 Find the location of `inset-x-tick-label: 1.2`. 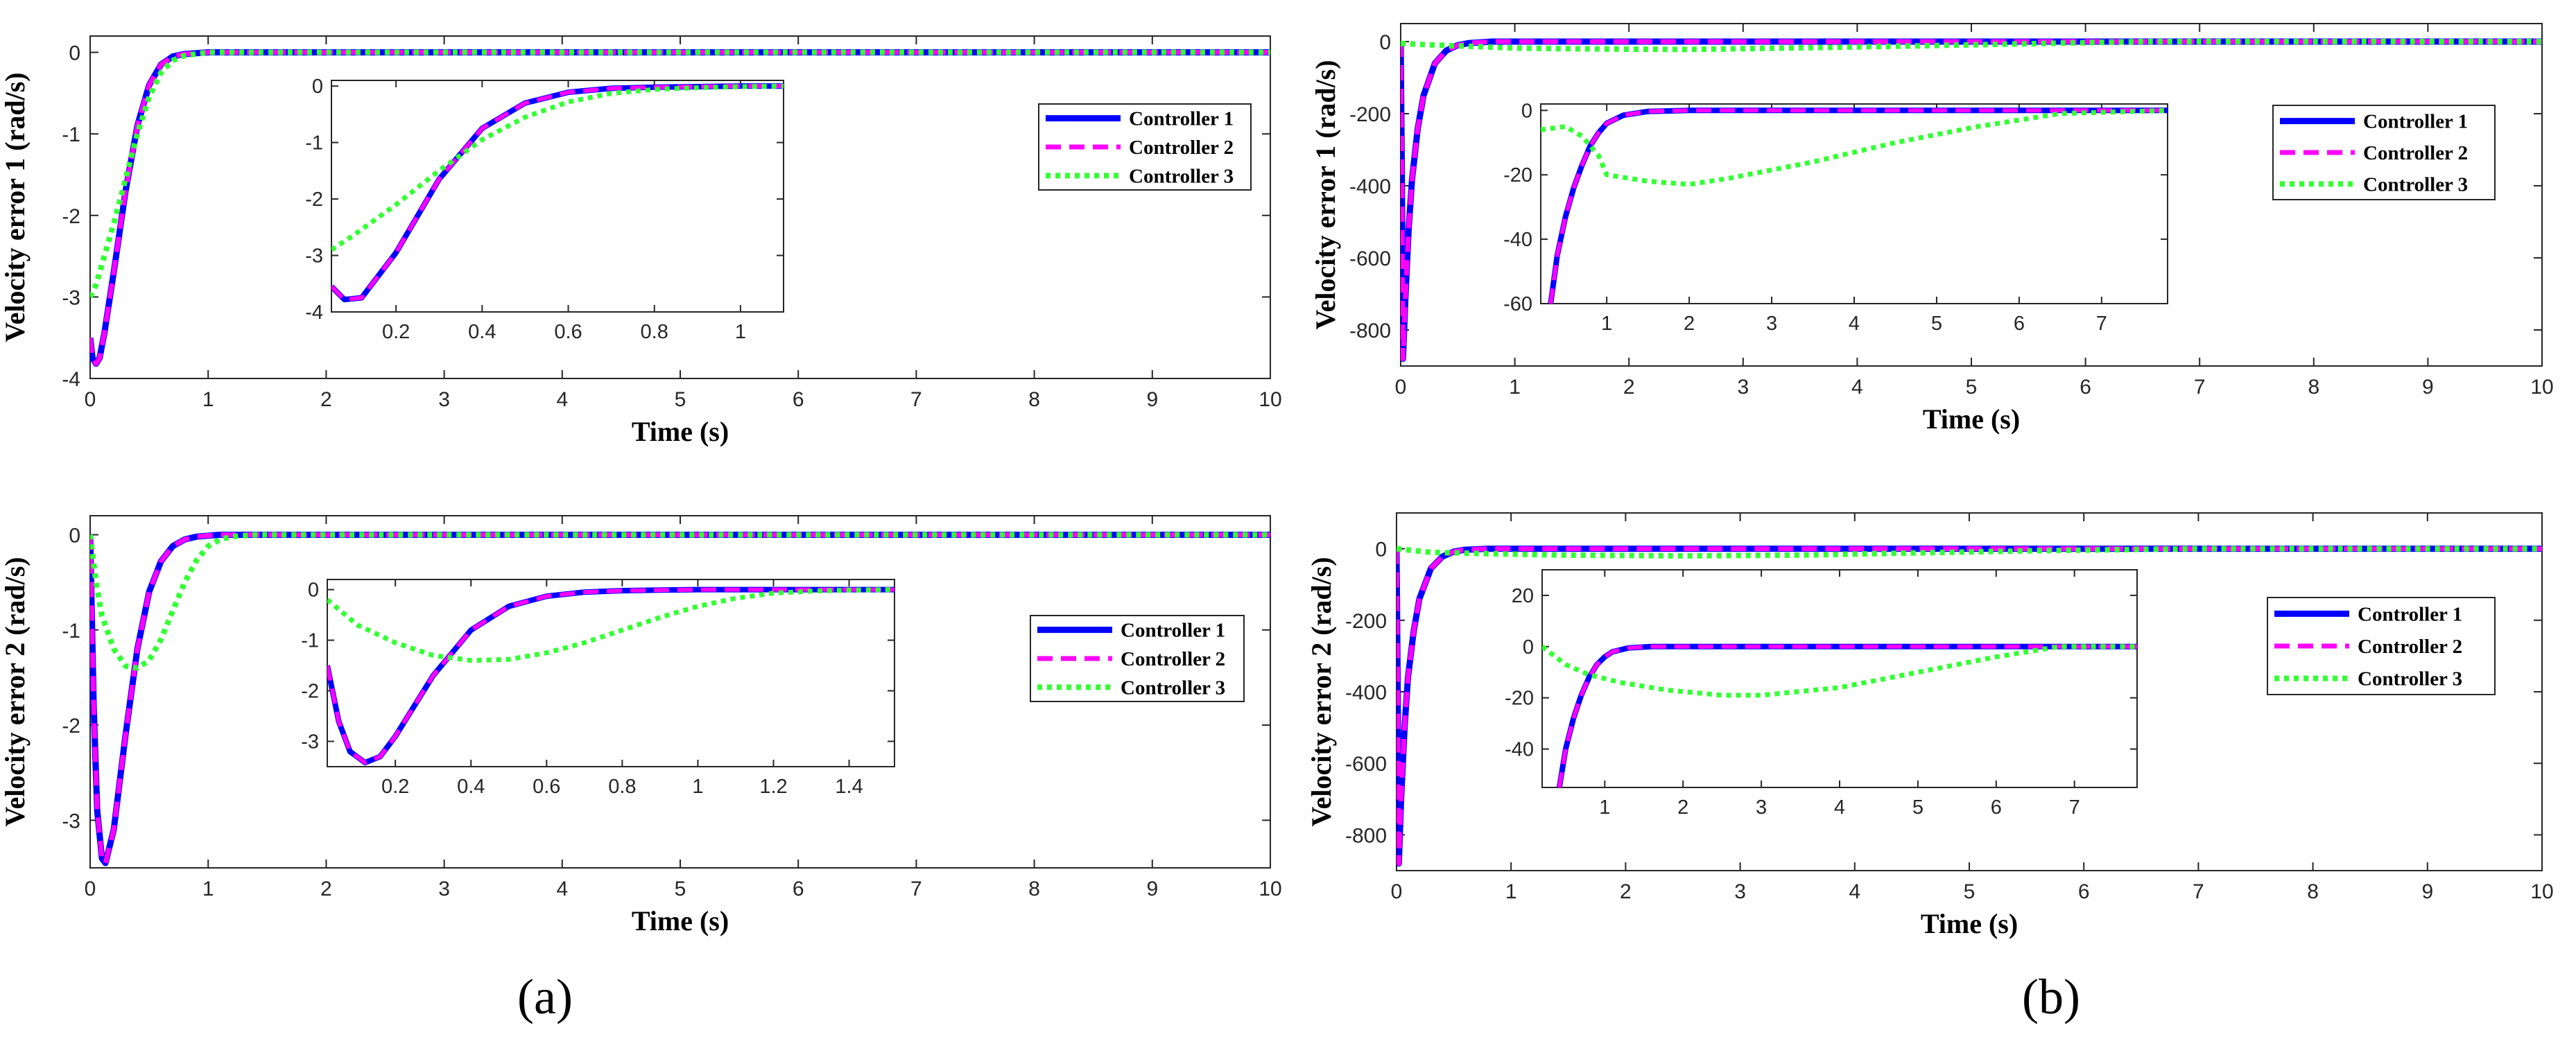

inset-x-tick-label: 1.2 is located at coordinates (773, 787).